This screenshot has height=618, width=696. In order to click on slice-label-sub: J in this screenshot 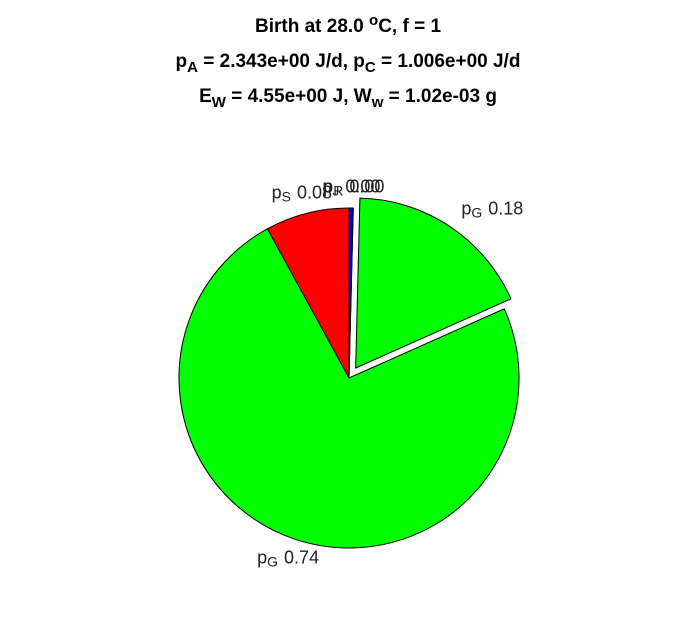, I will do `click(335, 191)`.